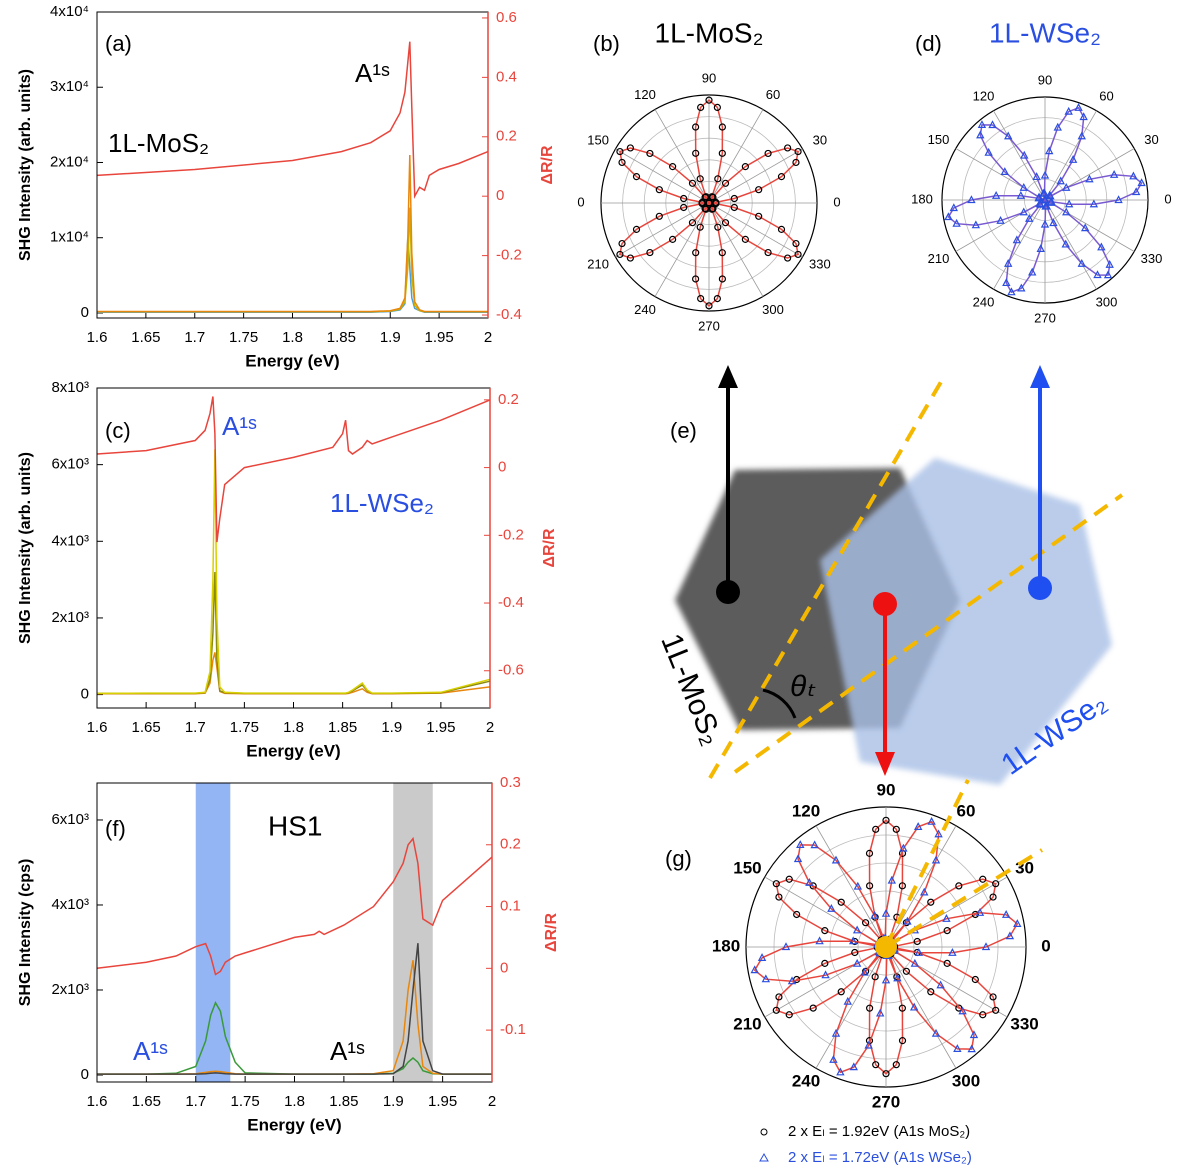  Describe the element at coordinates (195, 1101) in the screenshot. I see `x-tick-label: 1.7` at that location.